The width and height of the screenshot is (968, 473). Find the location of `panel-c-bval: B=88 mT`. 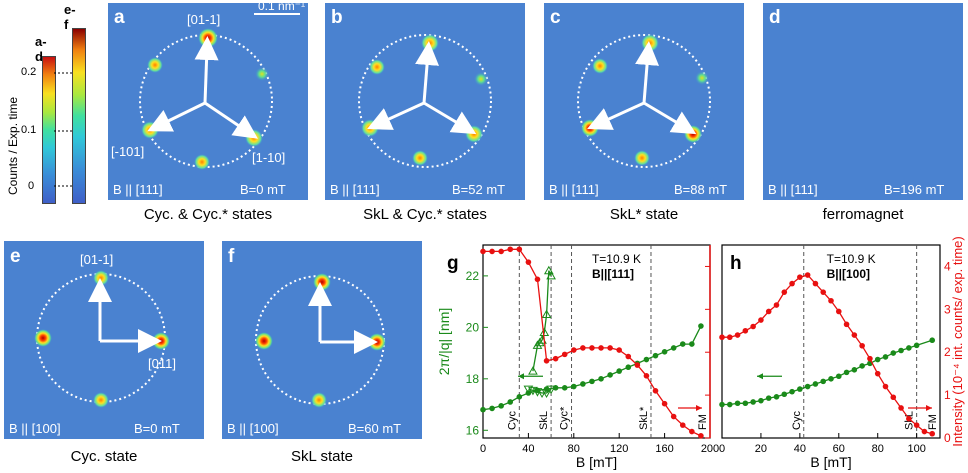

panel-c-bval: B=88 mT is located at coordinates (700, 189).